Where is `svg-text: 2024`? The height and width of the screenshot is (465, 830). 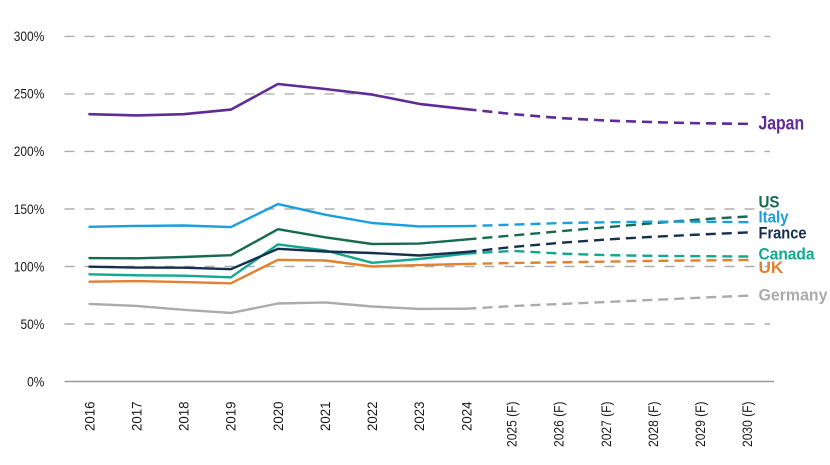 svg-text: 2024 is located at coordinates (466, 416).